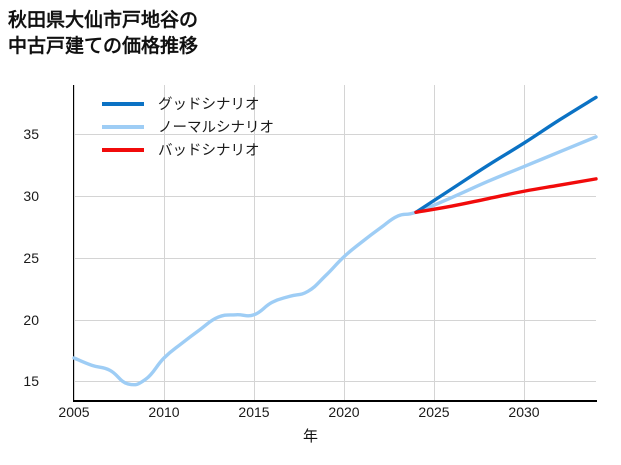  What do you see at coordinates (254, 412) in the screenshot?
I see `x-tick-label: 2015` at bounding box center [254, 412].